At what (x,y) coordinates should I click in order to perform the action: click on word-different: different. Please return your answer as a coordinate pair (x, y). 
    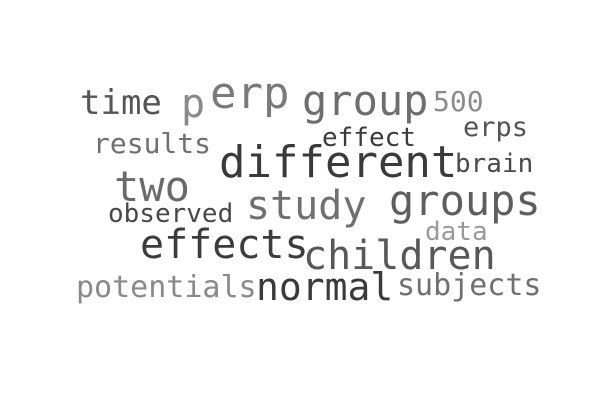
    Looking at the image, I should click on (338, 162).